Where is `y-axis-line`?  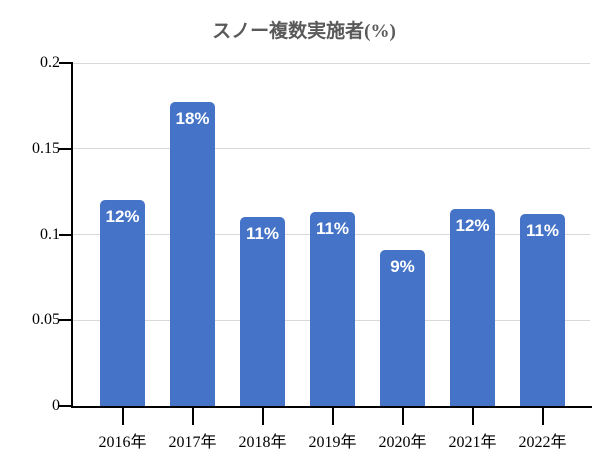 y-axis-line is located at coordinates (72, 235).